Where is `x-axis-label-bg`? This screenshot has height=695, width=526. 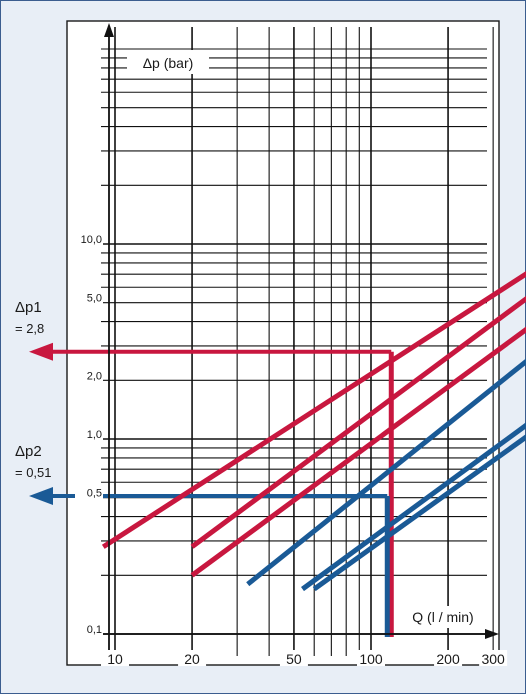 x-axis-label-bg is located at coordinates (443, 617).